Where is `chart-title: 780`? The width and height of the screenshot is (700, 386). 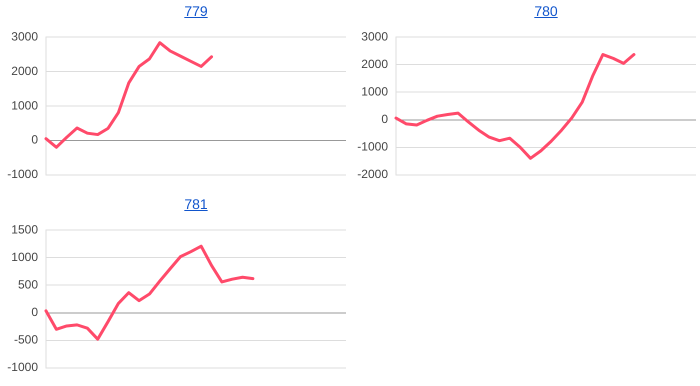
chart-title: 780 is located at coordinates (546, 11).